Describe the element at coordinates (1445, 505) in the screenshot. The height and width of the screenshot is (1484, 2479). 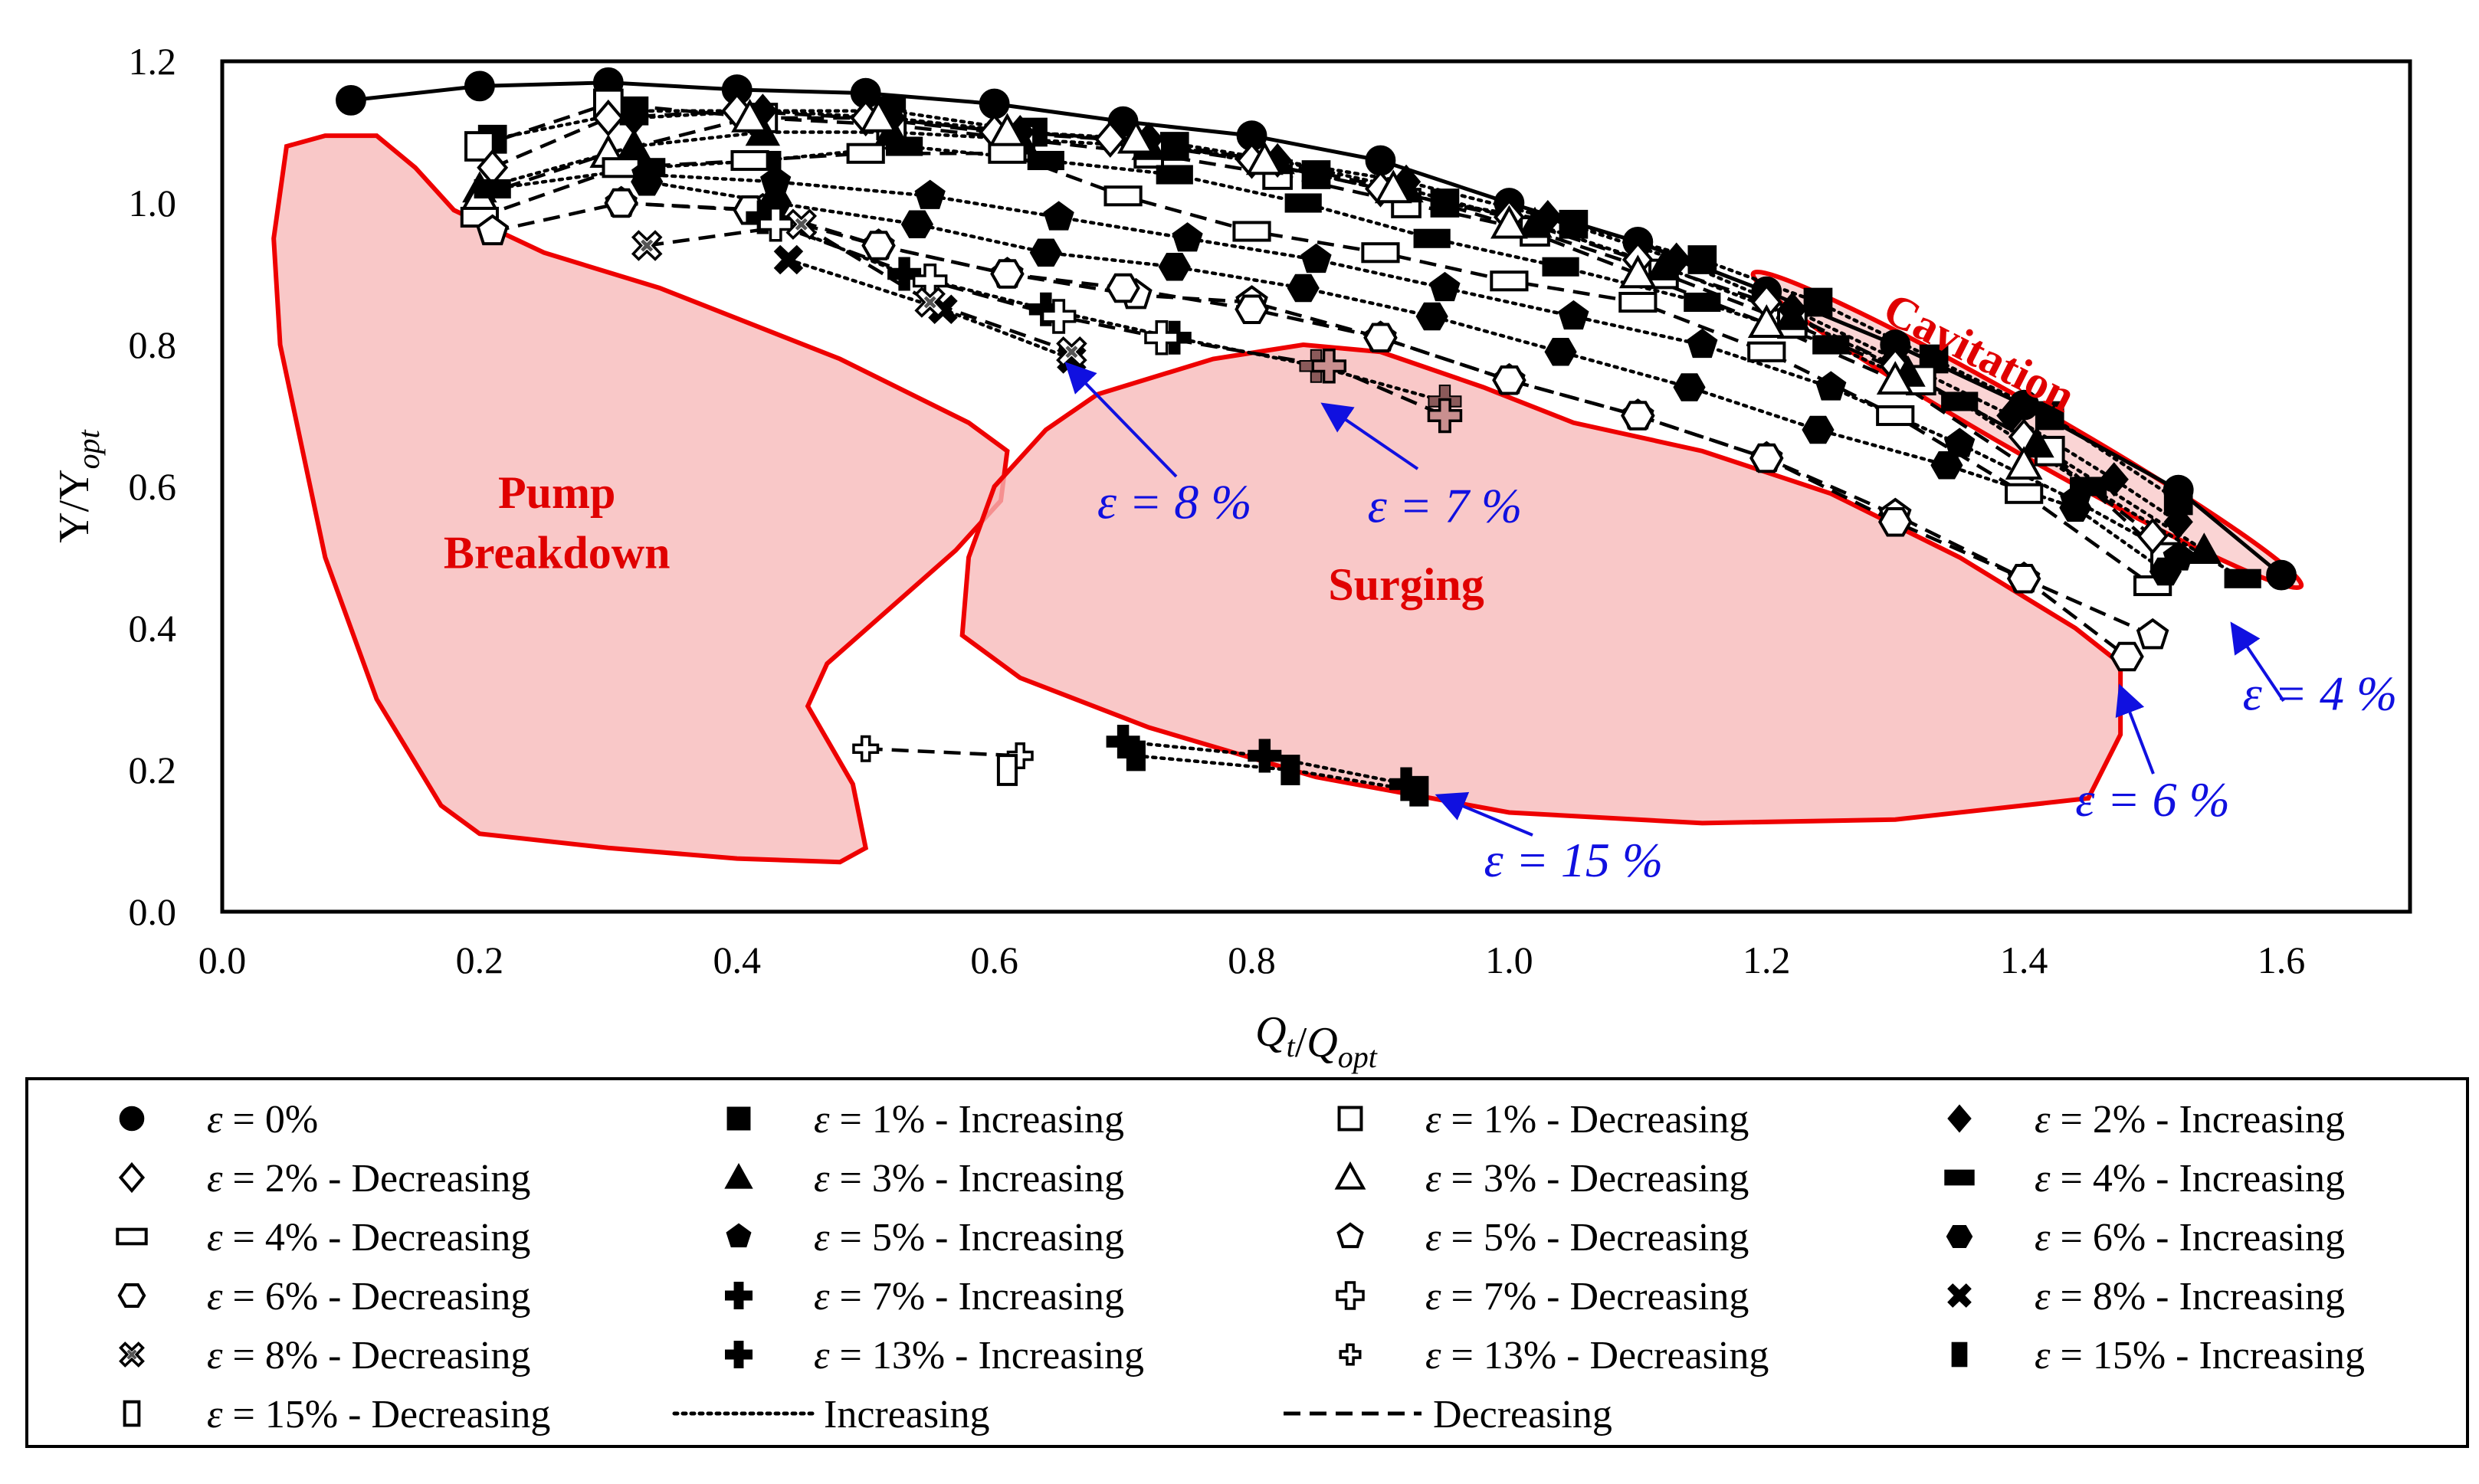
I see `eps-annotation-1: ε = 7 %` at that location.